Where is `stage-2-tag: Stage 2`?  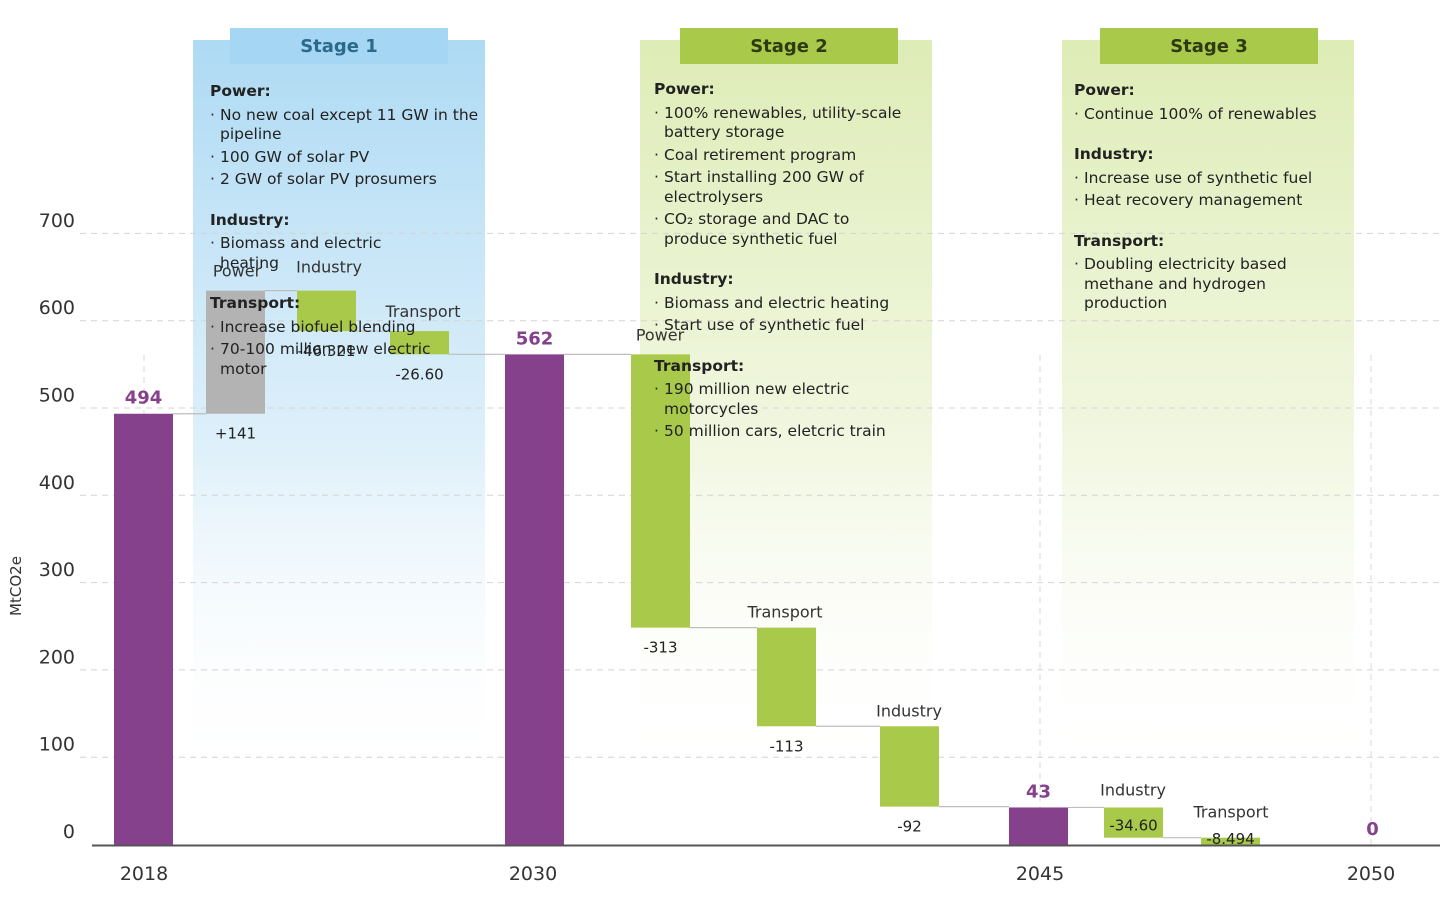 stage-2-tag: Stage 2 is located at coordinates (789, 46).